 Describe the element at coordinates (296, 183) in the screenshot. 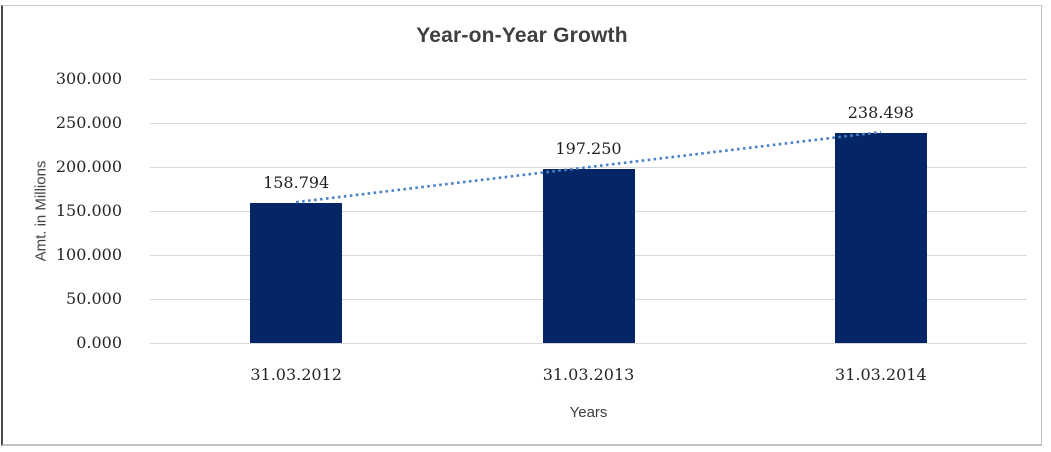

I see `bar-value-label: 158.794` at that location.